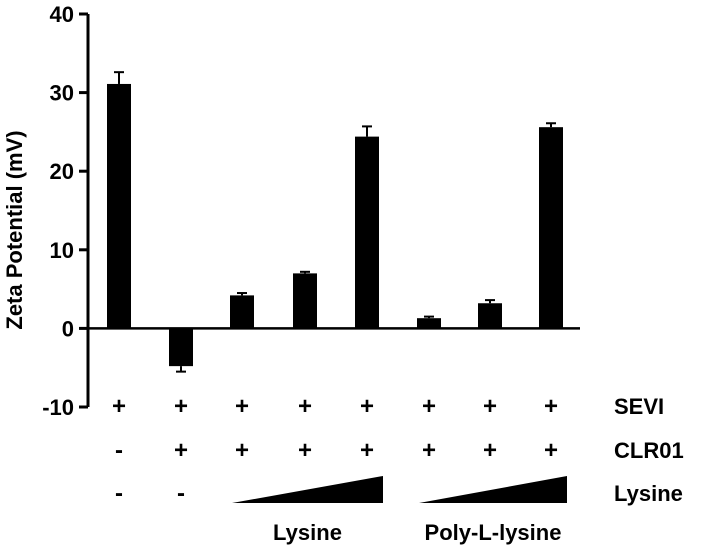 This screenshot has width=707, height=554. What do you see at coordinates (649, 450) in the screenshot?
I see `row-label: CLR01` at bounding box center [649, 450].